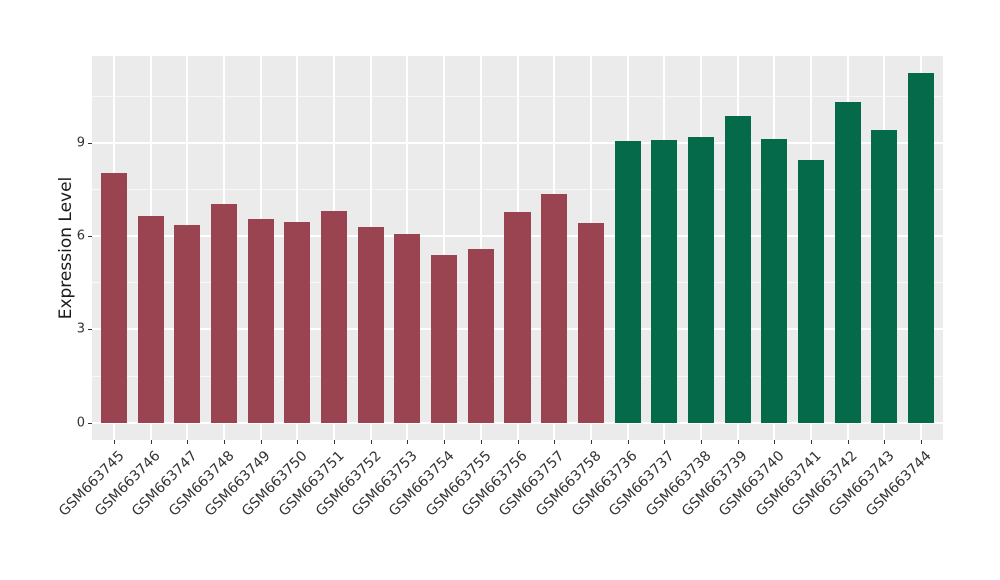 The width and height of the screenshot is (1000, 580). Describe the element at coordinates (665, 442) in the screenshot. I see `x-tick-GSM663737` at that location.